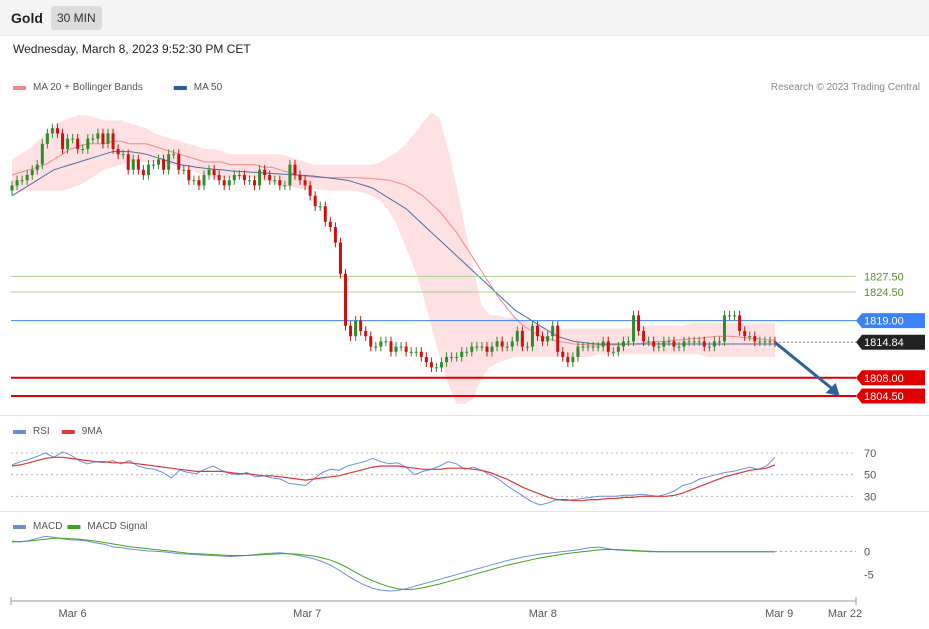 The height and width of the screenshot is (629, 929). Describe the element at coordinates (804, 366) in the screenshot. I see `forecast-arrow-shaft` at that location.